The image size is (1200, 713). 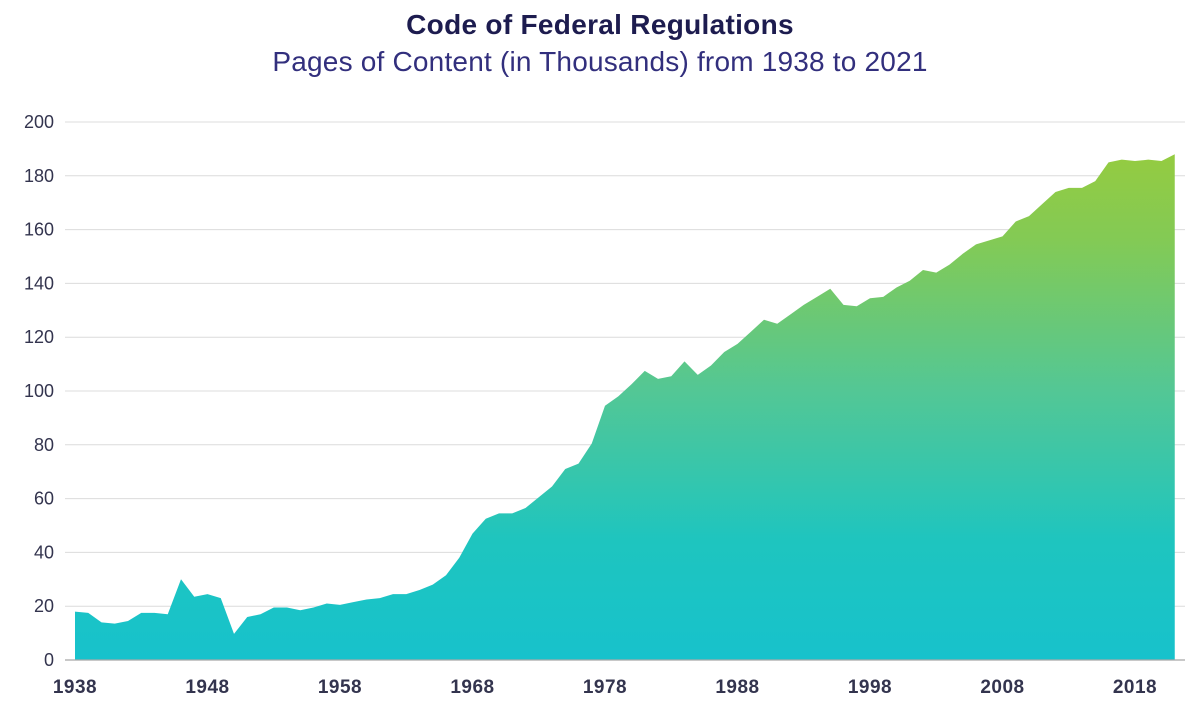 What do you see at coordinates (207, 687) in the screenshot?
I see `x-tick-label: 1948` at bounding box center [207, 687].